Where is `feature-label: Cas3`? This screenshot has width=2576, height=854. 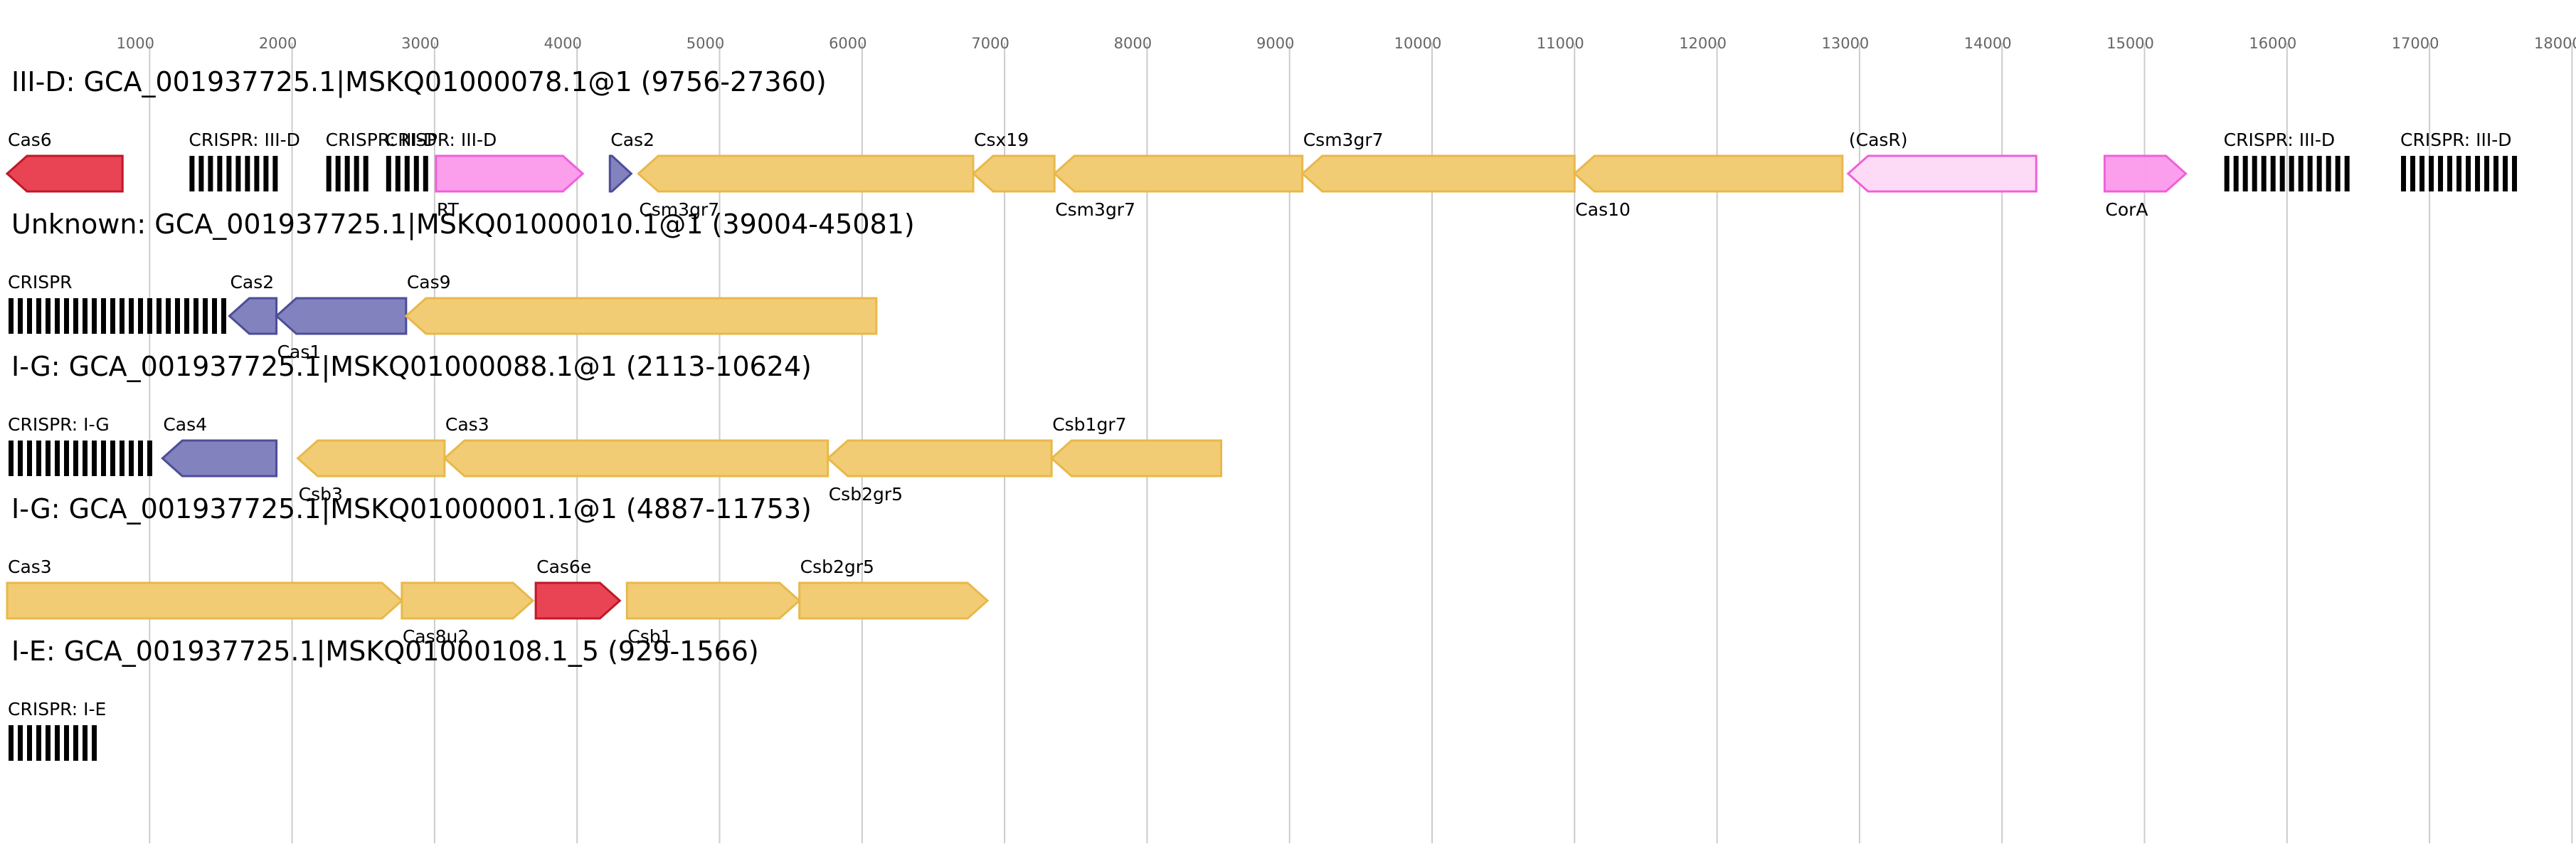 feature-label: Cas3 is located at coordinates (30, 567).